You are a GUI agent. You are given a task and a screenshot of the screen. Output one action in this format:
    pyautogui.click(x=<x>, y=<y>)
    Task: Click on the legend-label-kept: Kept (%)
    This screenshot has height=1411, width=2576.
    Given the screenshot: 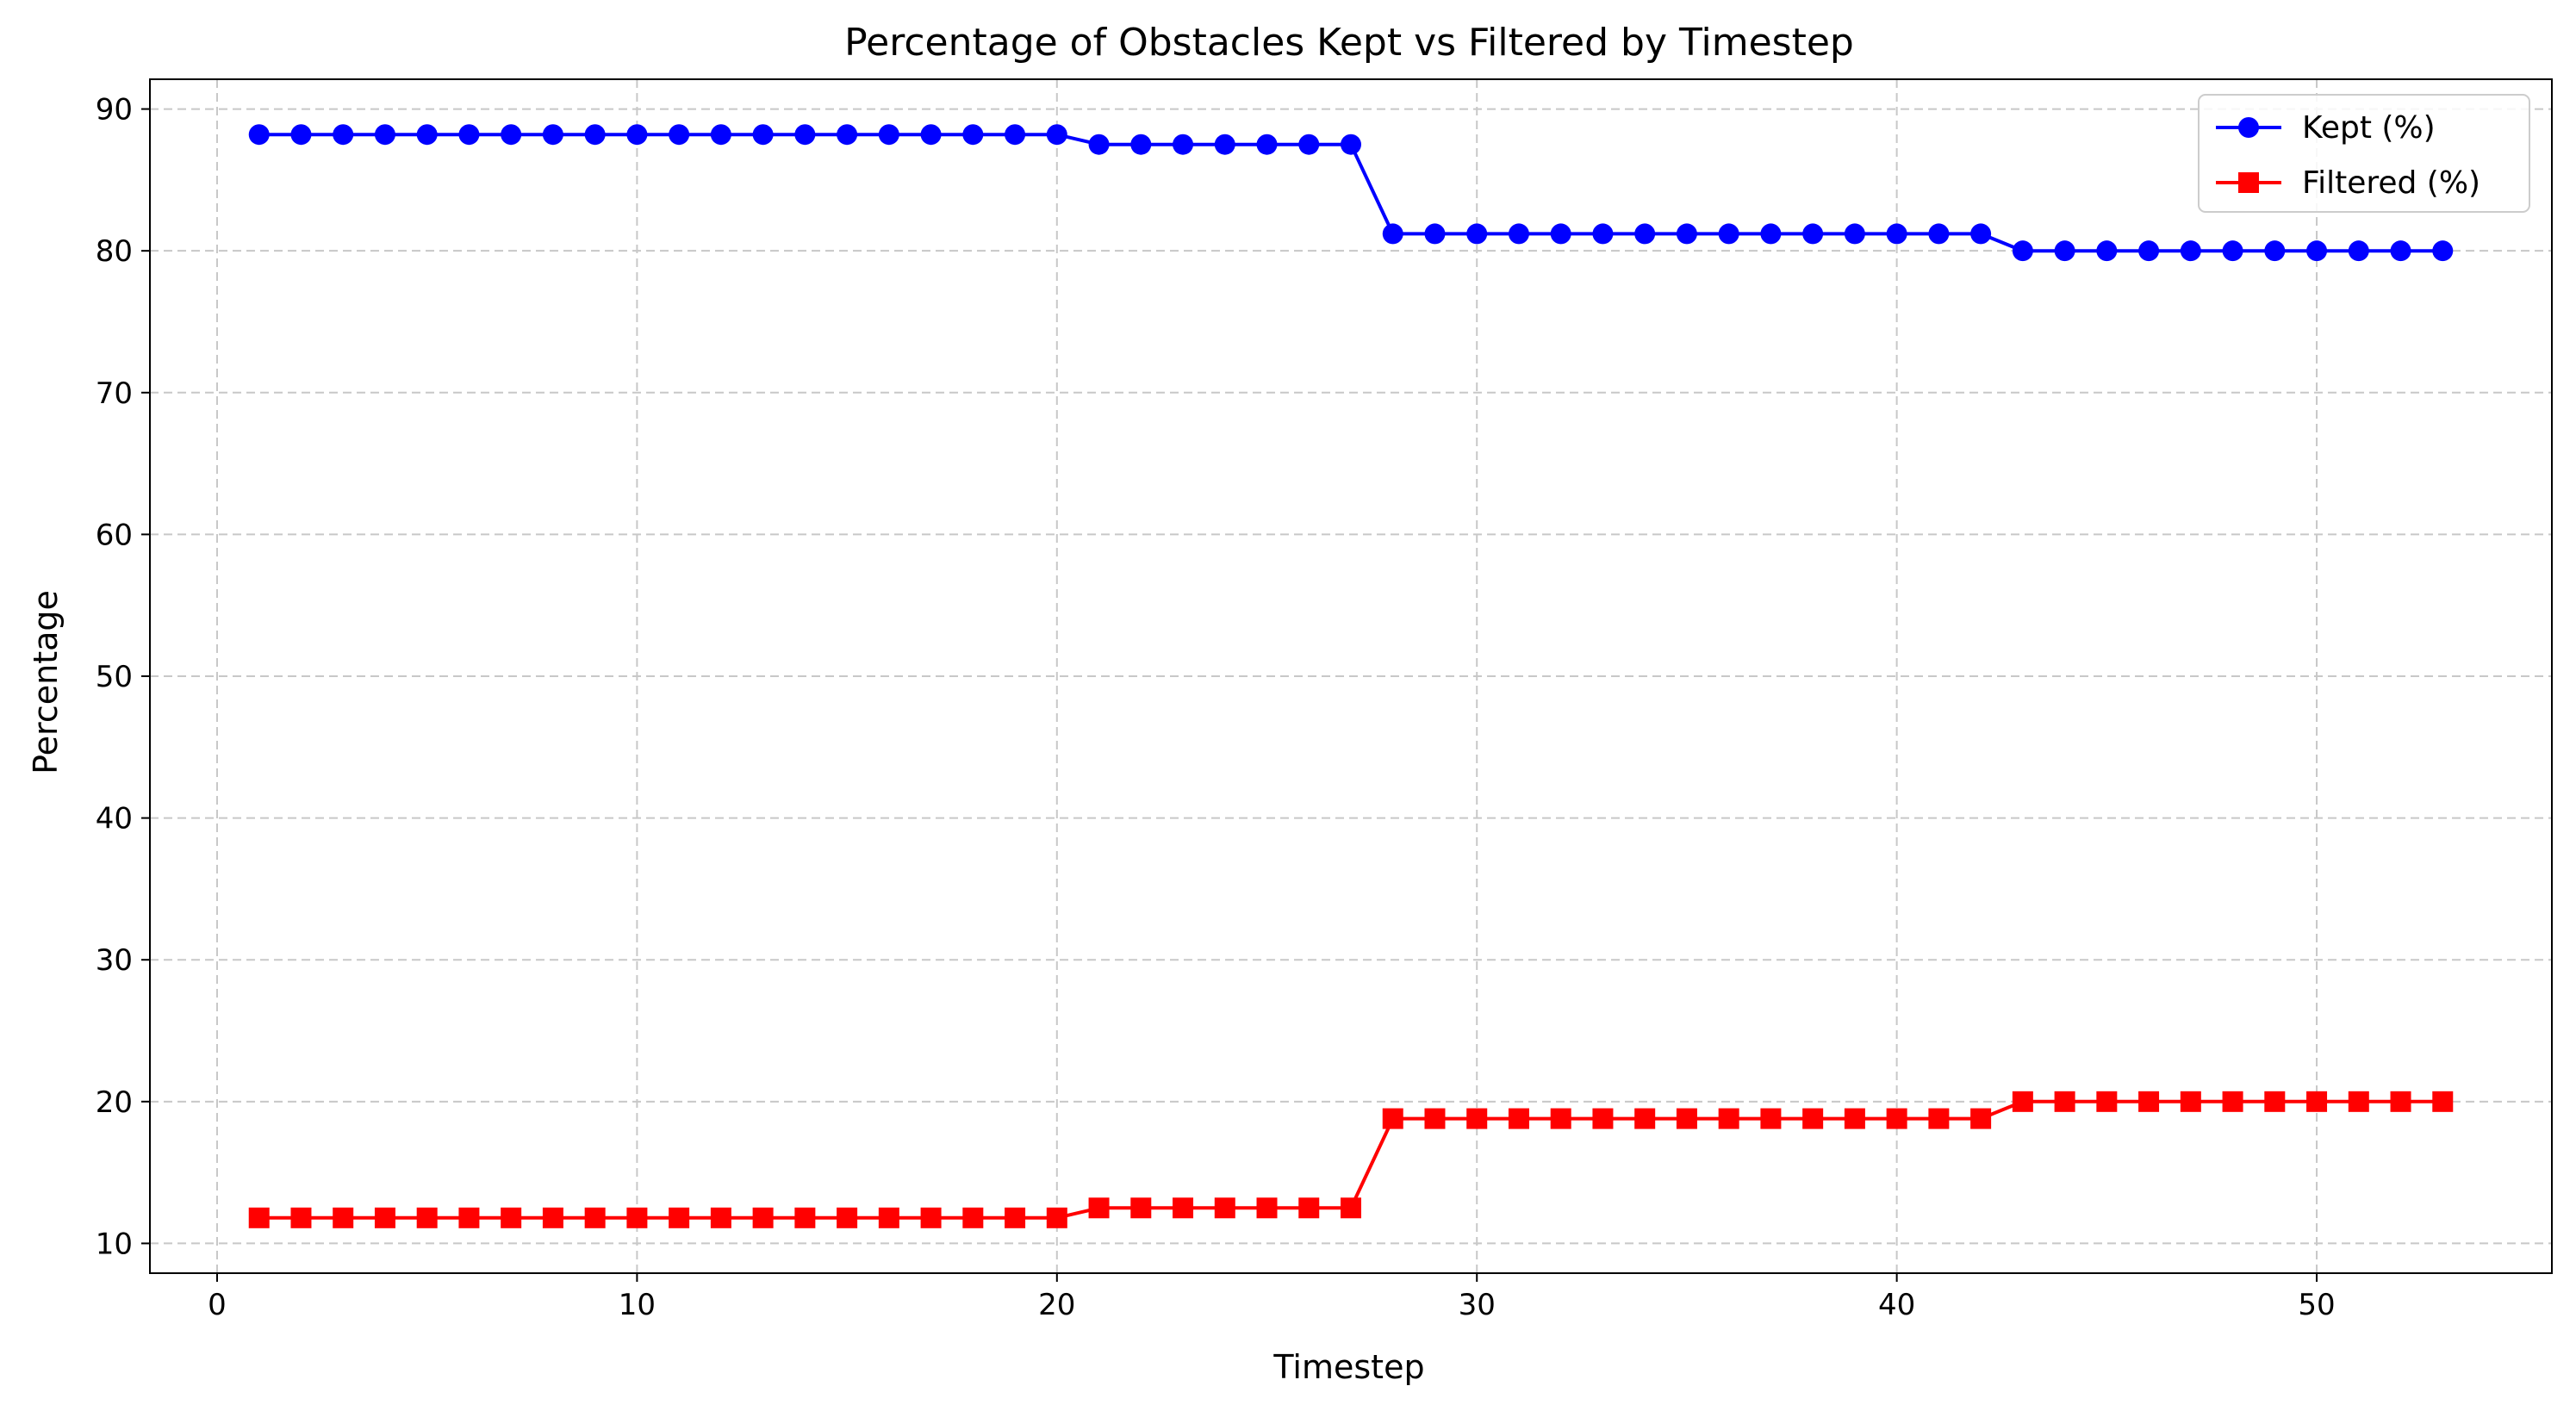 What is the action you would take?
    pyautogui.click(x=2369, y=128)
    